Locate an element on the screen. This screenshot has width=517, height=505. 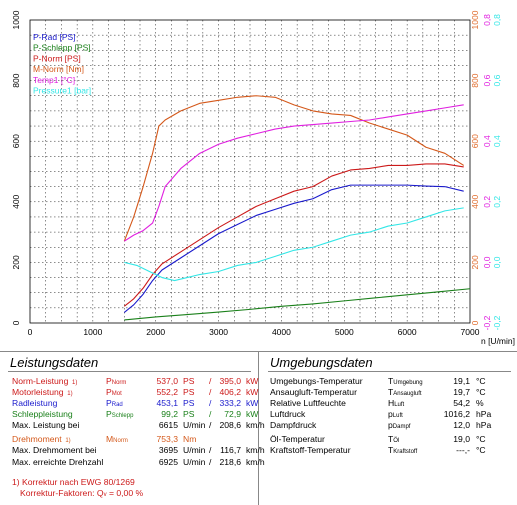
row-label: Schleppleistung is located at coordinates (42, 414).